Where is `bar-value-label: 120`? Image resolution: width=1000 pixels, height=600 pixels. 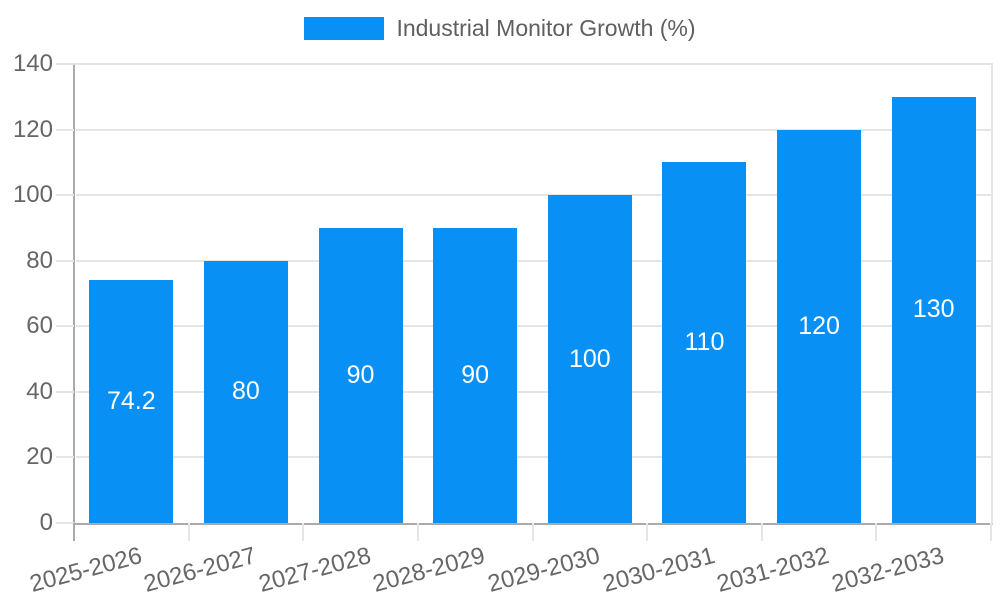 bar-value-label: 120 is located at coordinates (819, 325).